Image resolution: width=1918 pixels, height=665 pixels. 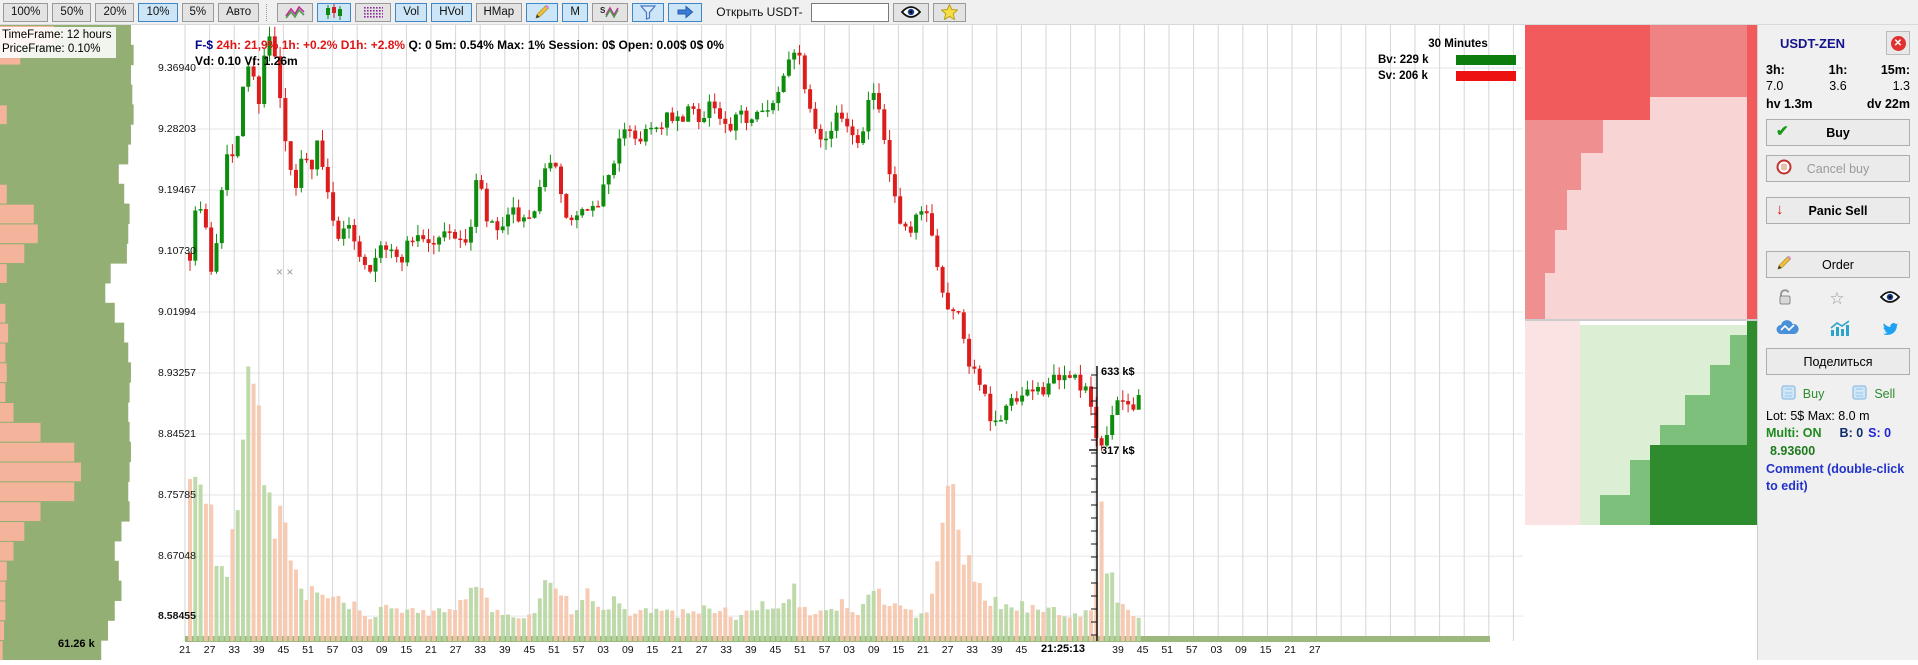 I want to click on sv-lines-icon: S, so click(x=610, y=12).